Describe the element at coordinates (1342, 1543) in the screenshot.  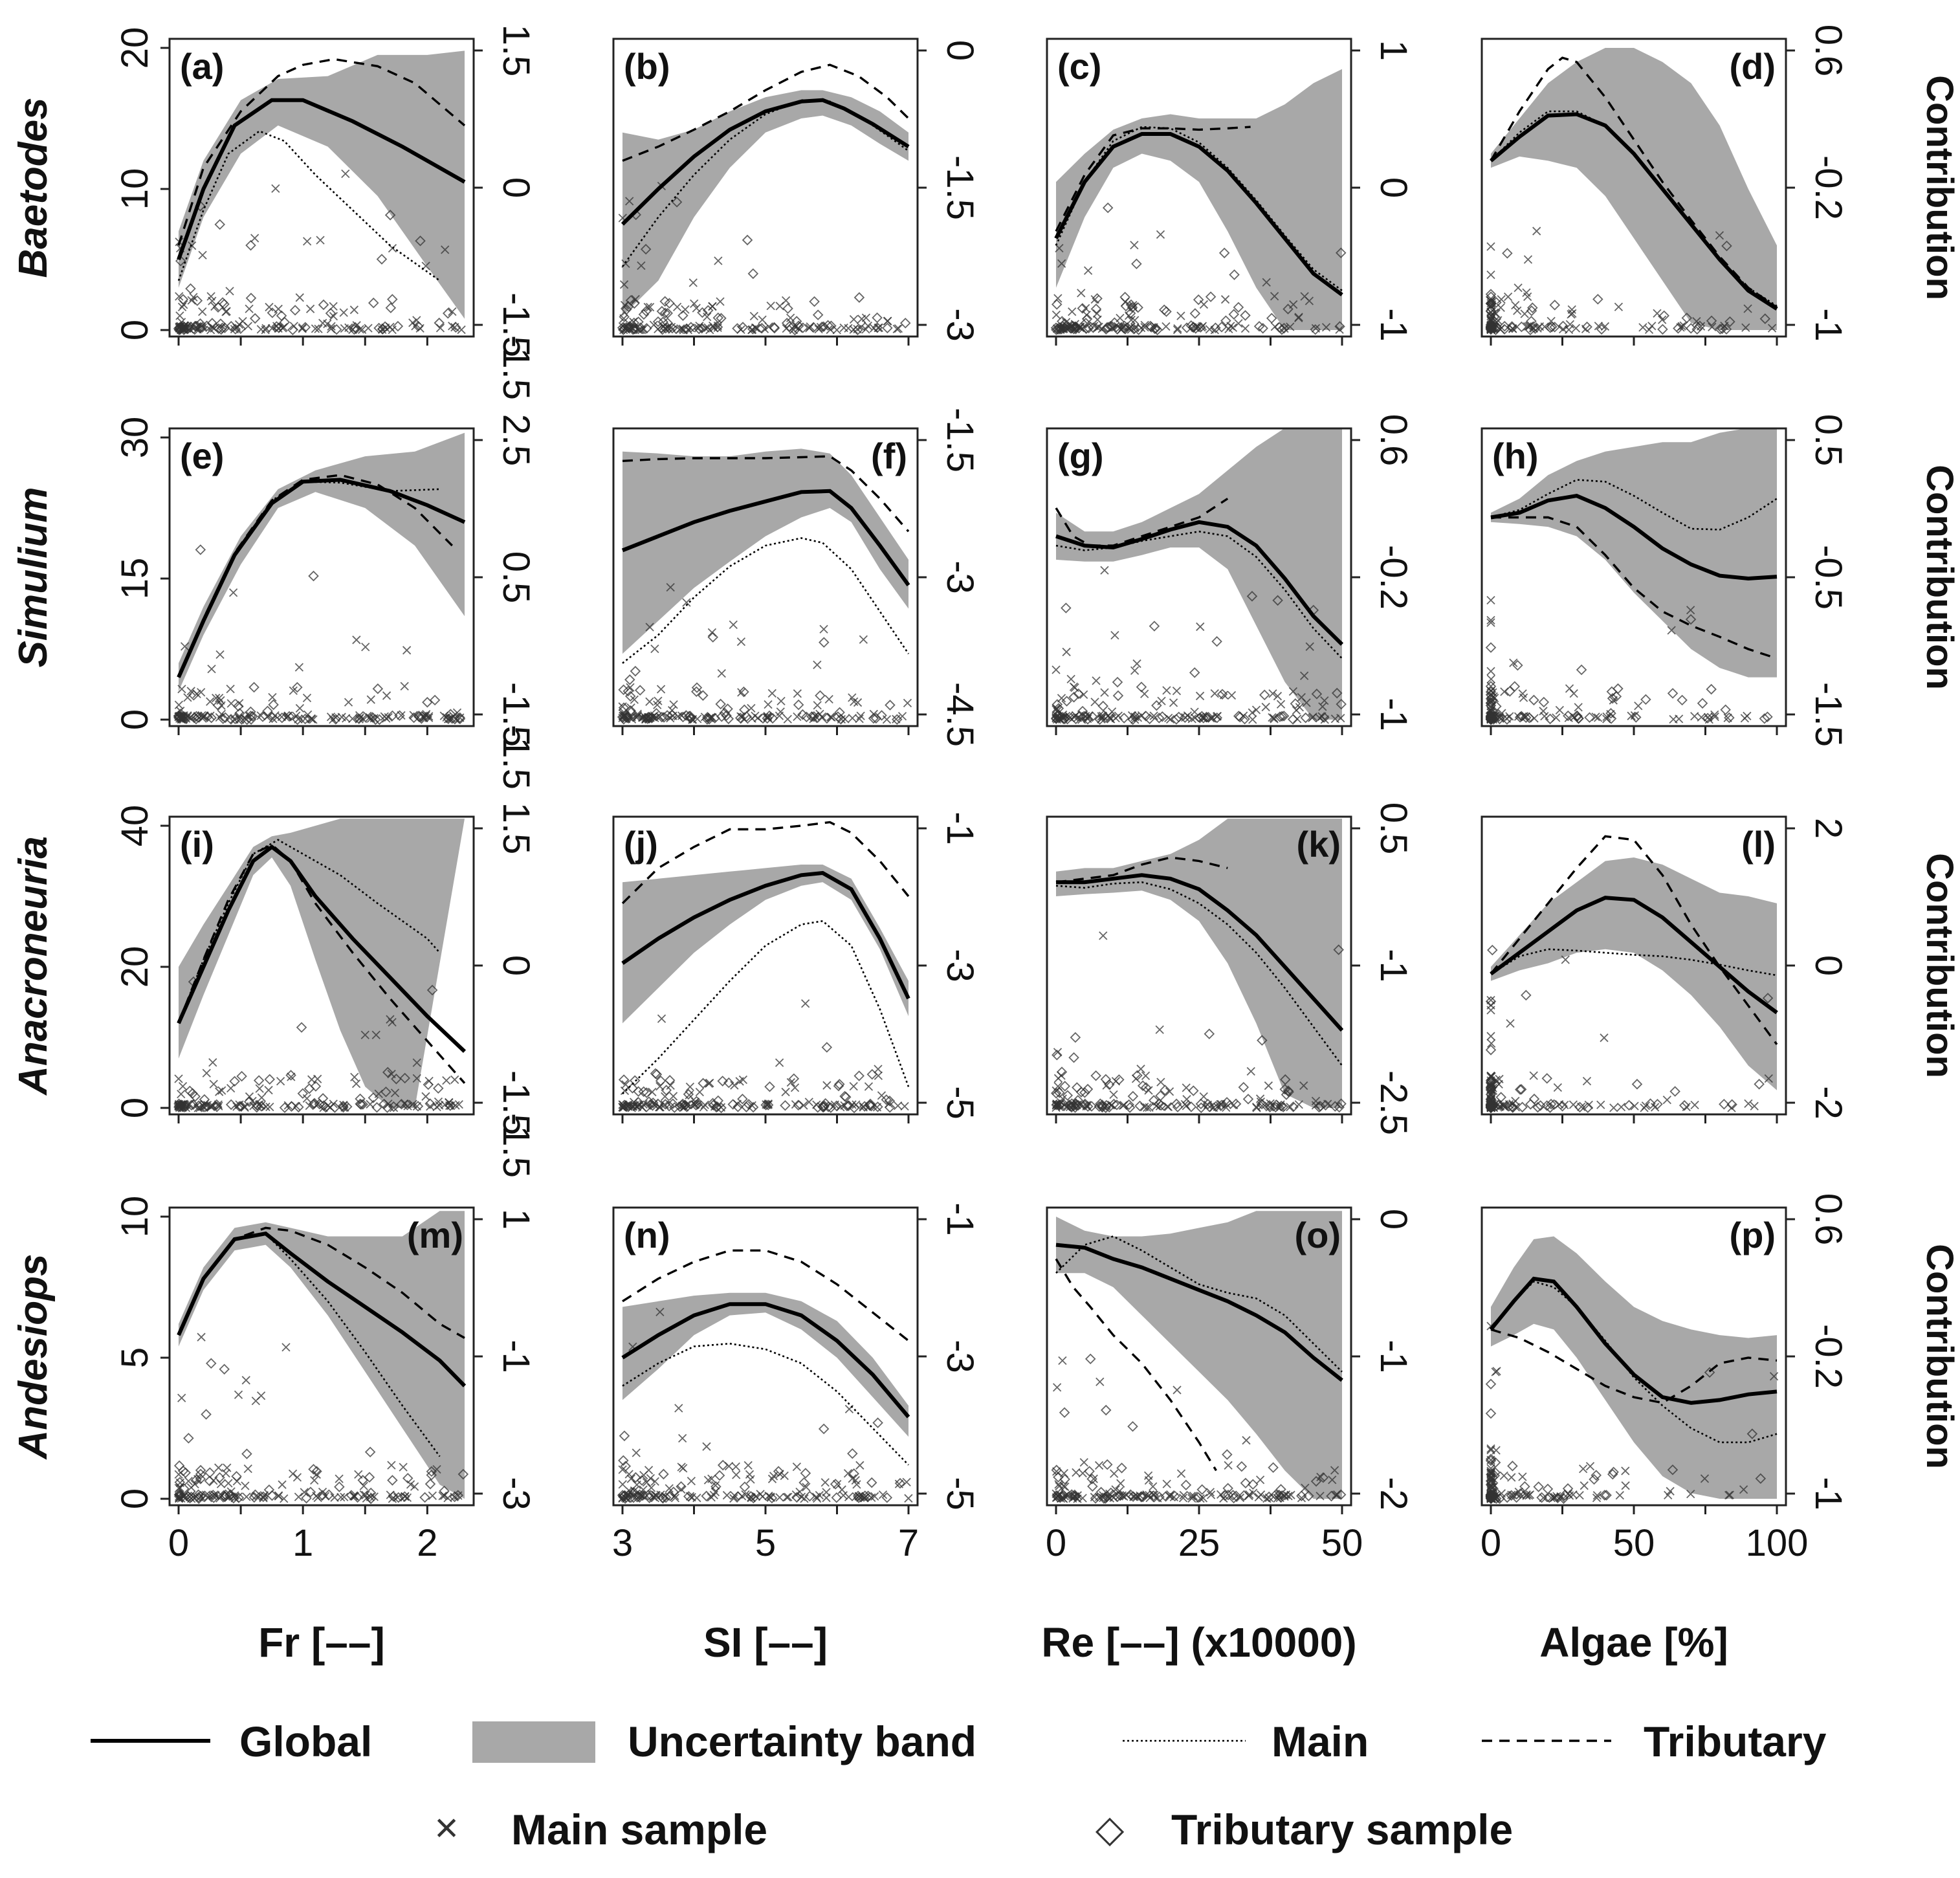
I see `x-tick-label: 50` at that location.